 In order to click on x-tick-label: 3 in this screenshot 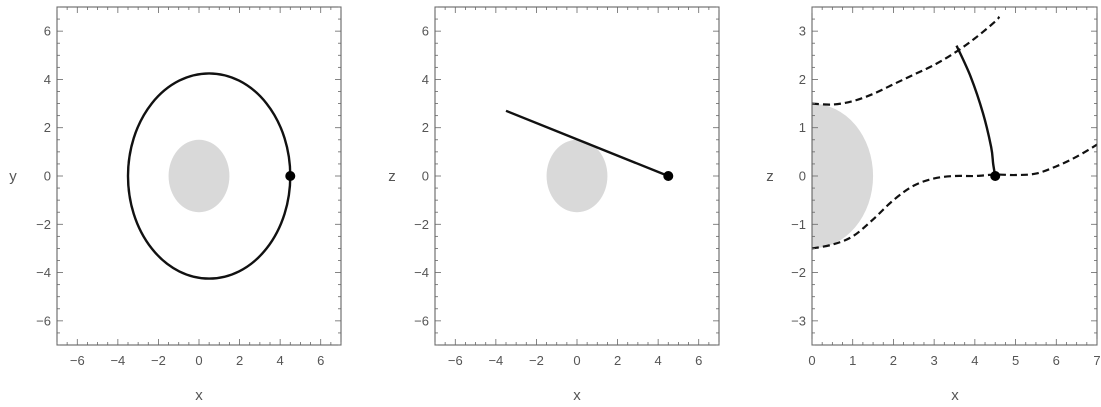, I will do `click(934, 360)`.